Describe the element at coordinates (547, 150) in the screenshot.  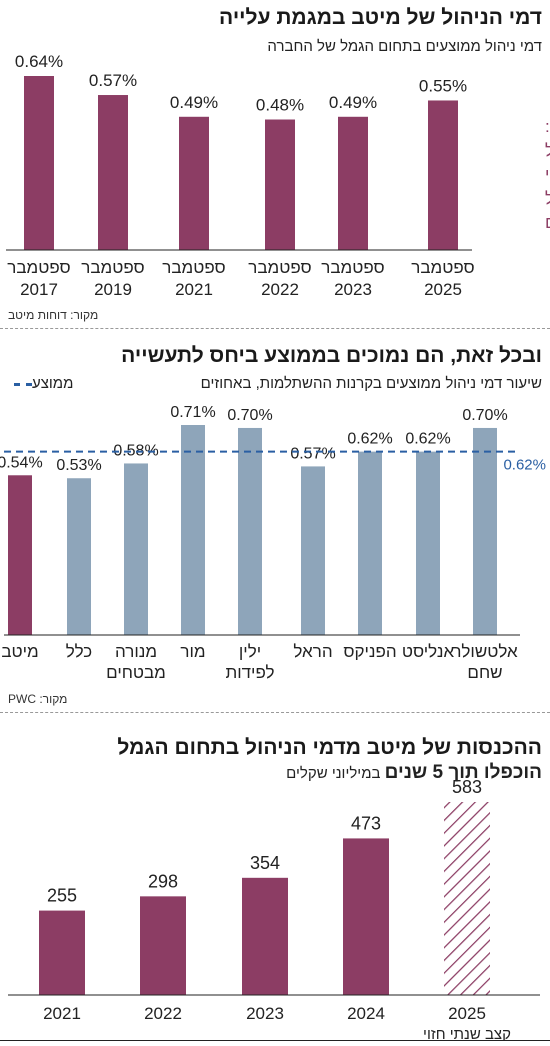
I see `chart1-annotation-line: עלייה של` at that location.